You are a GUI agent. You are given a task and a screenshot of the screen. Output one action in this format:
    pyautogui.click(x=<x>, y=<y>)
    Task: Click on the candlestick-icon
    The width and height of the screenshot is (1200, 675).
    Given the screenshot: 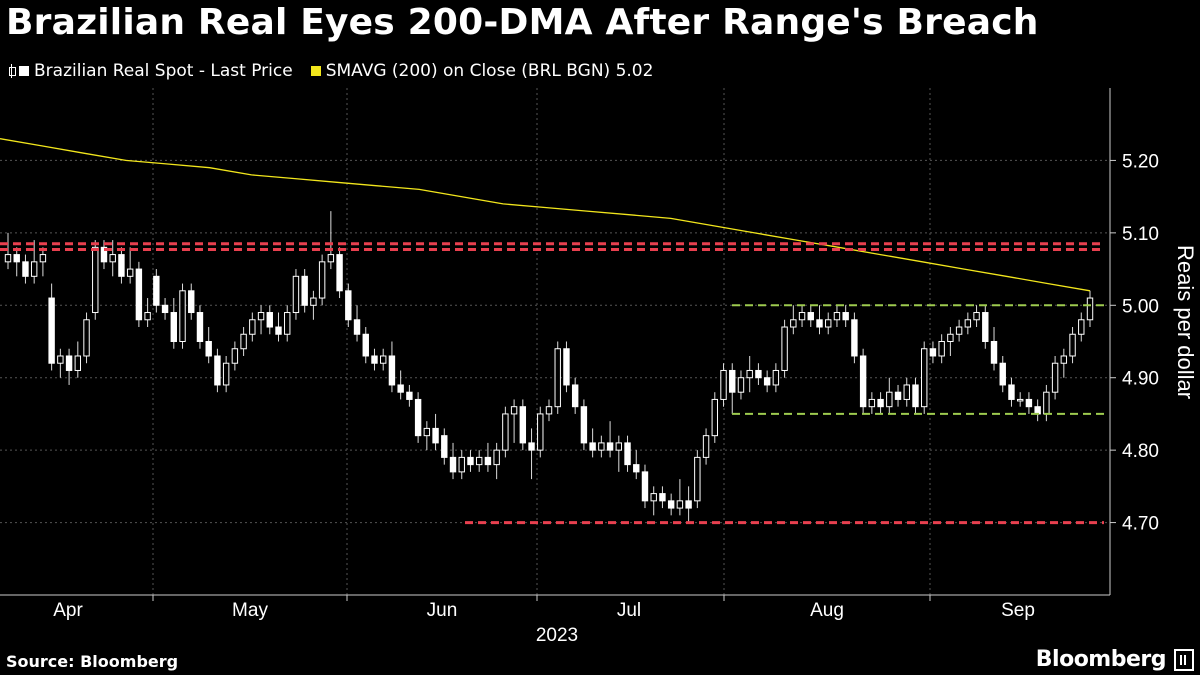 What is the action you would take?
    pyautogui.click(x=12, y=71)
    